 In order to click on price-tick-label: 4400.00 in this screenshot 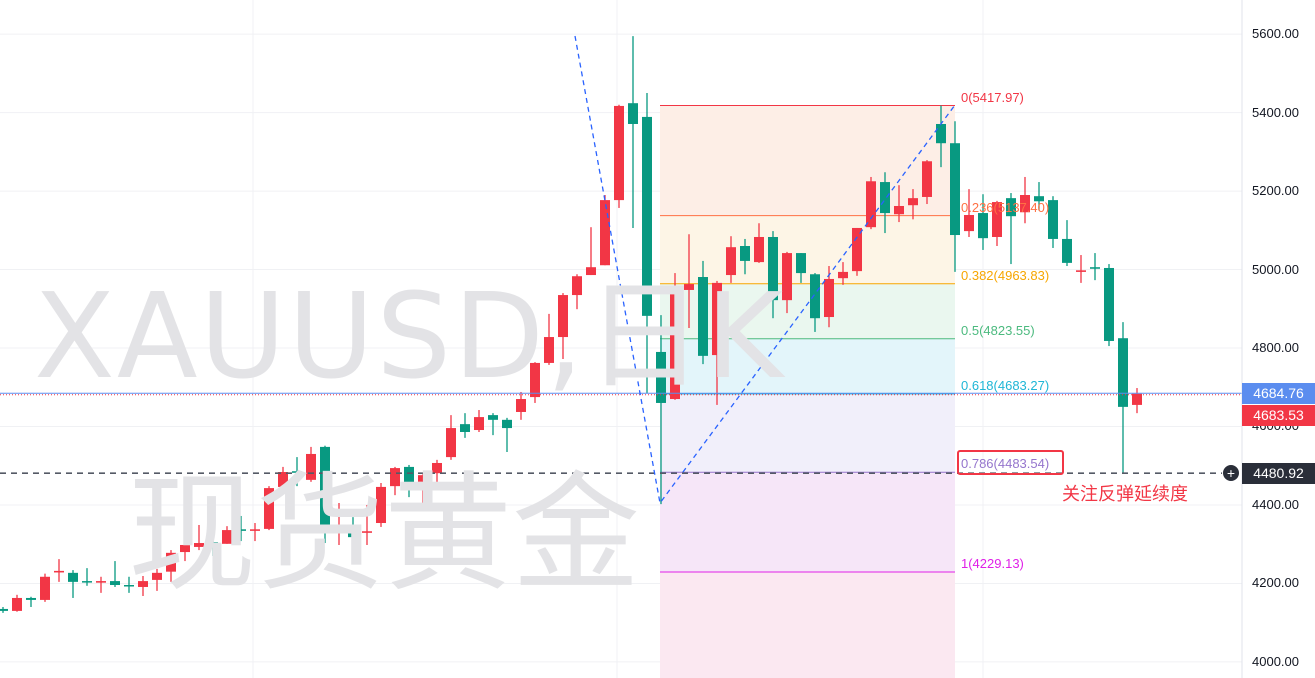, I will do `click(1275, 504)`.